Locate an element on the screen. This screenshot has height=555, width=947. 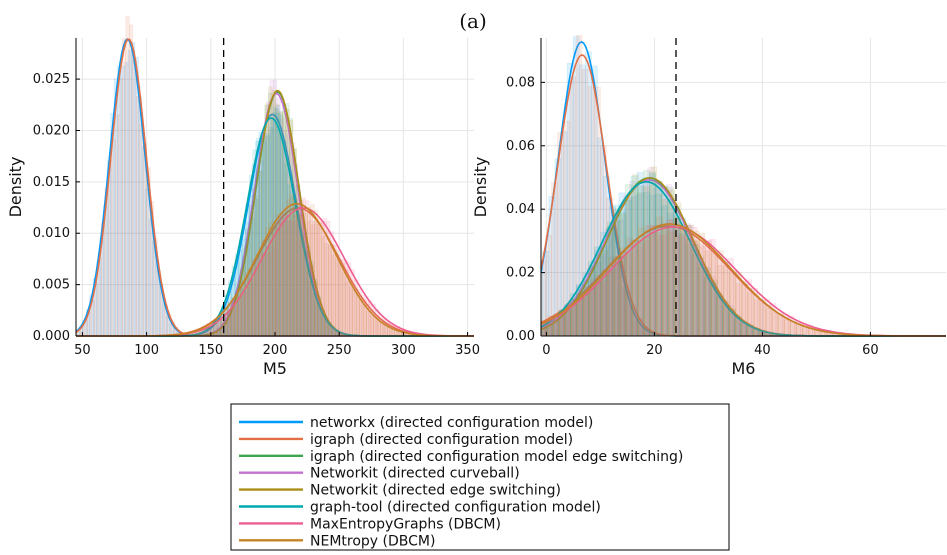
x-tick-label: 0 is located at coordinates (546, 350).